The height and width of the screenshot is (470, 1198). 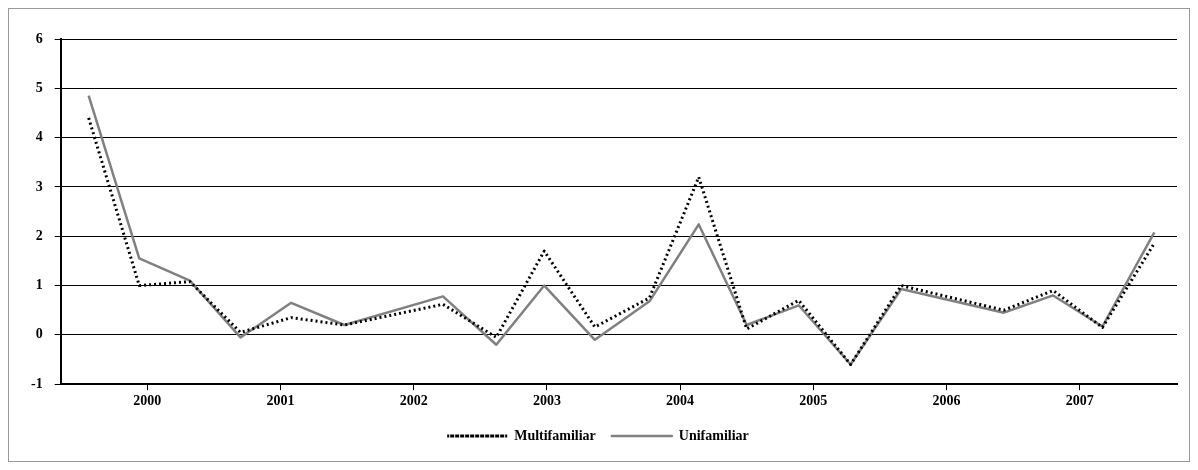 What do you see at coordinates (39, 87) in the screenshot?
I see `y-tick-label: 5` at bounding box center [39, 87].